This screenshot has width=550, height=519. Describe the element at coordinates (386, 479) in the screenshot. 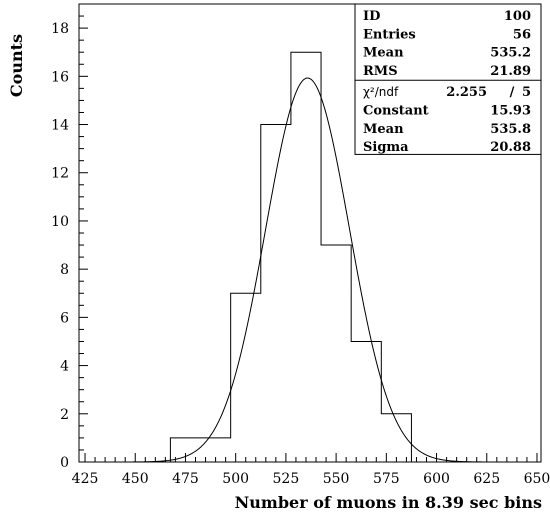

I see `x-tick-label: 575` at that location.